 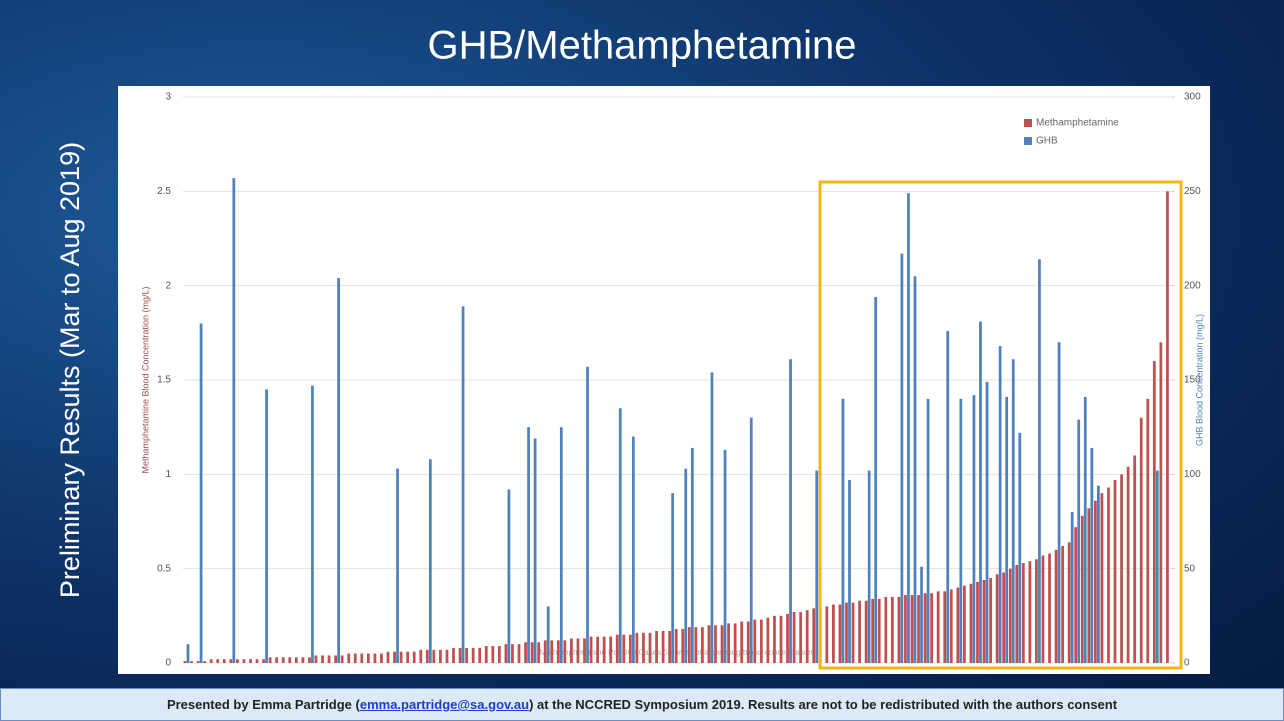 I want to click on y2-tick-label: 200, so click(x=1192, y=285).